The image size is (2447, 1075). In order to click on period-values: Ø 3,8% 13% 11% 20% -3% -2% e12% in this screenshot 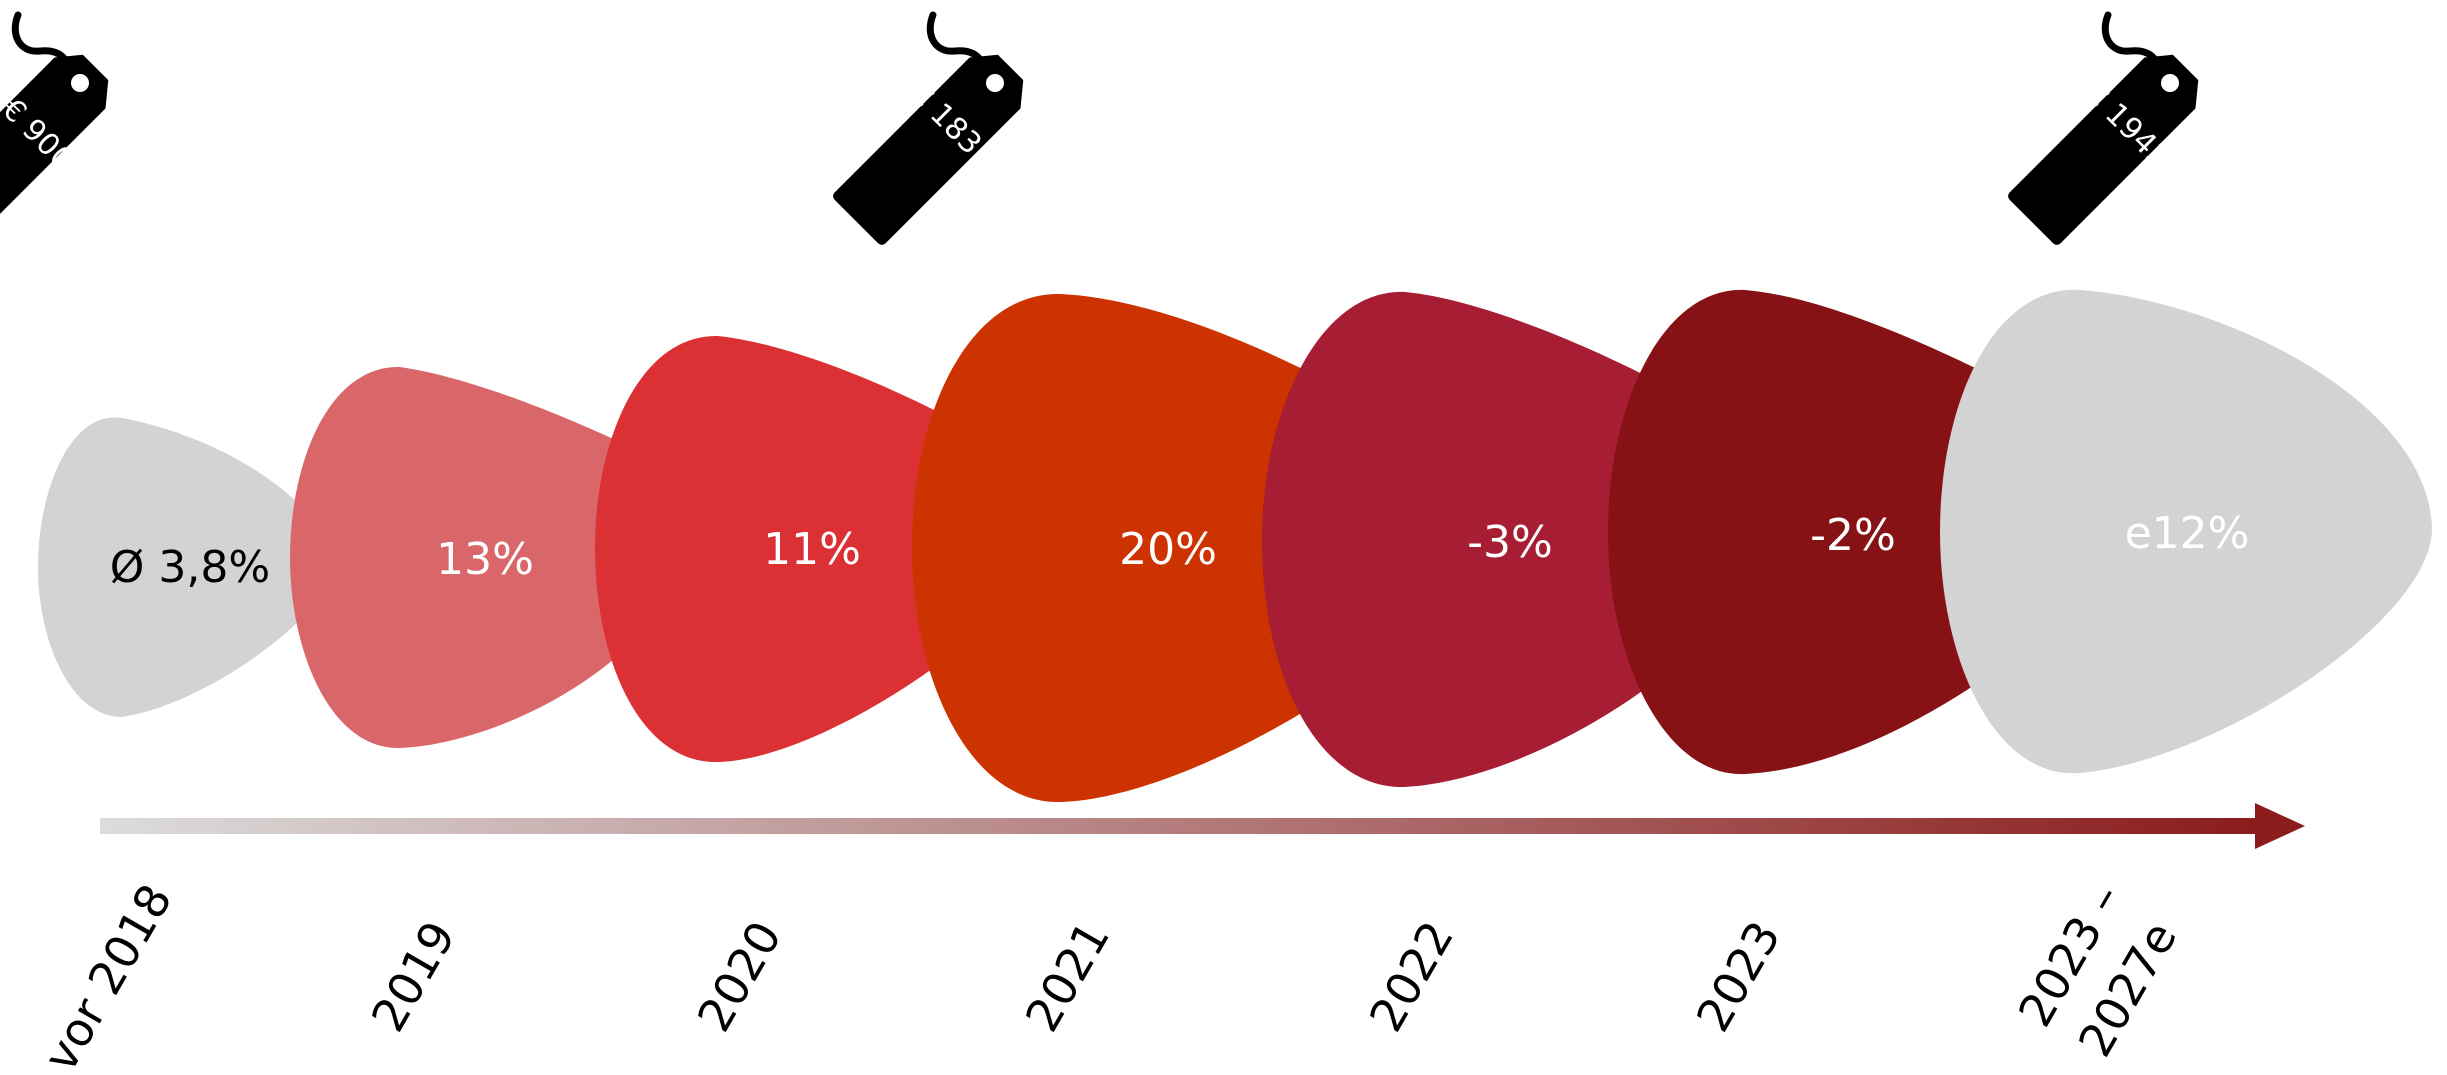, I will do `click(1180, 550)`.